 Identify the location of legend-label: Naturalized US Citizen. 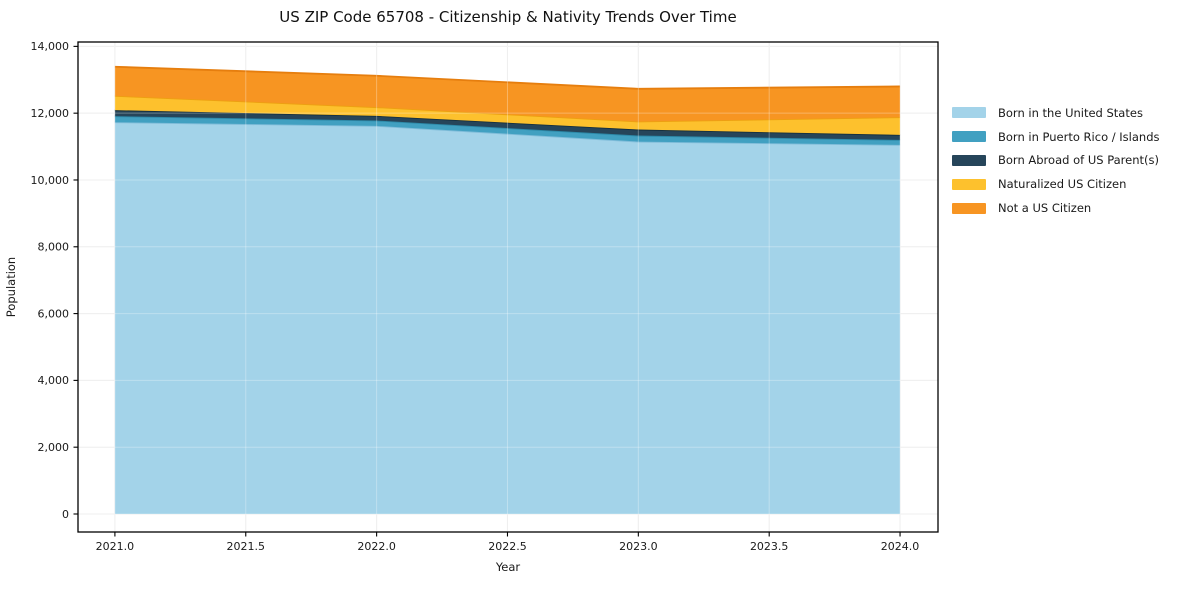
(1062, 184).